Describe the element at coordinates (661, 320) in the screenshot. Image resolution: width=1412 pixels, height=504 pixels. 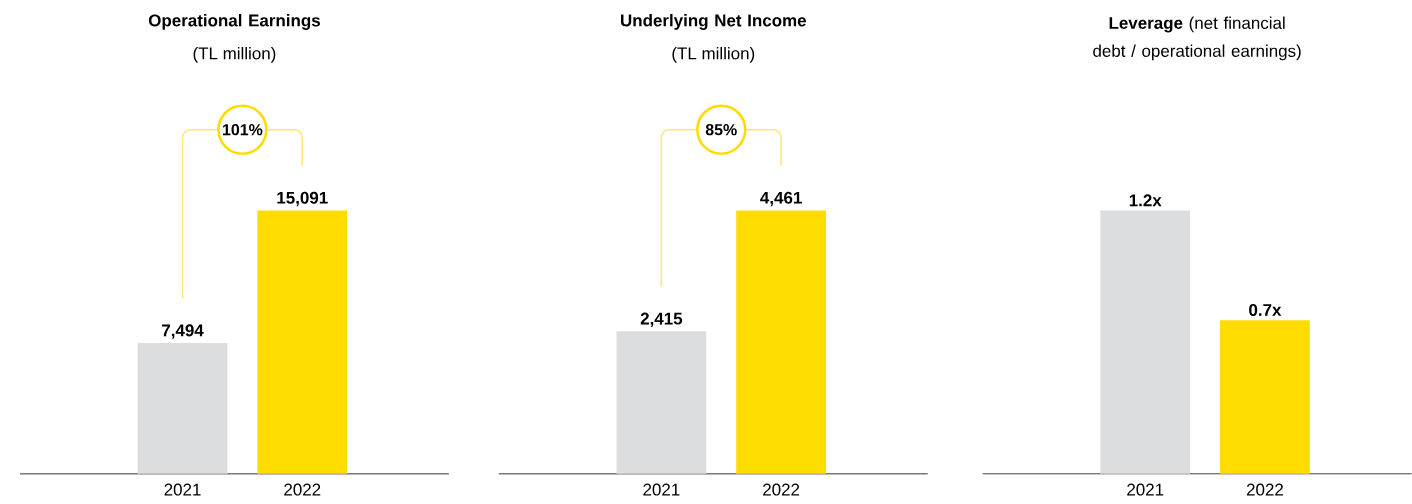
I see `data-label: 2,415` at that location.